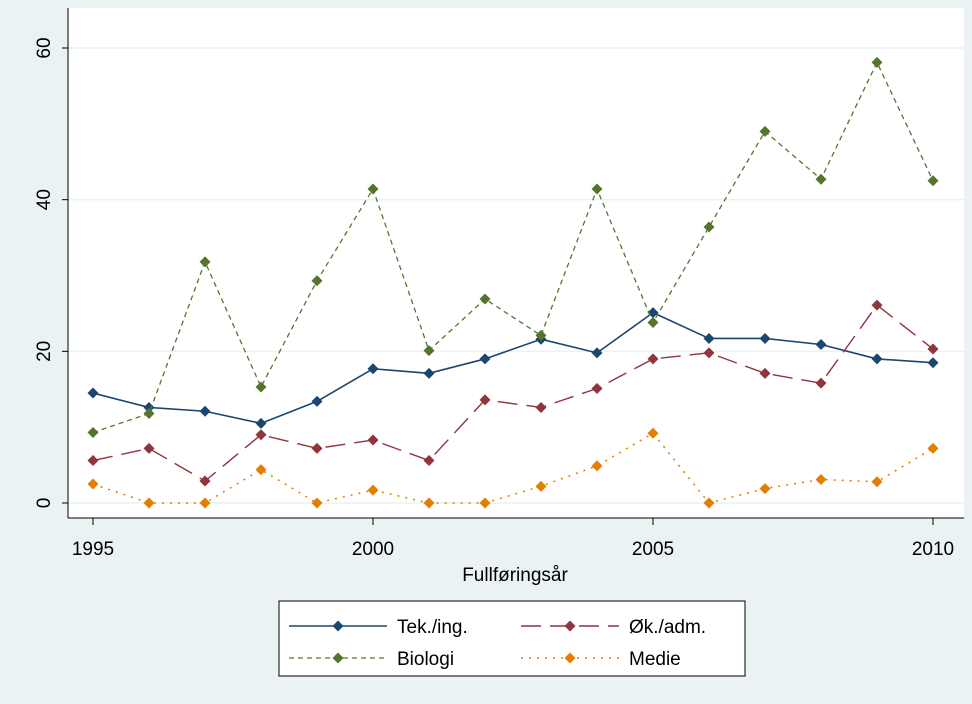 The image size is (972, 704). Describe the element at coordinates (613, 627) in the screenshot. I see `legend-item-1: Øk./adm.` at that location.